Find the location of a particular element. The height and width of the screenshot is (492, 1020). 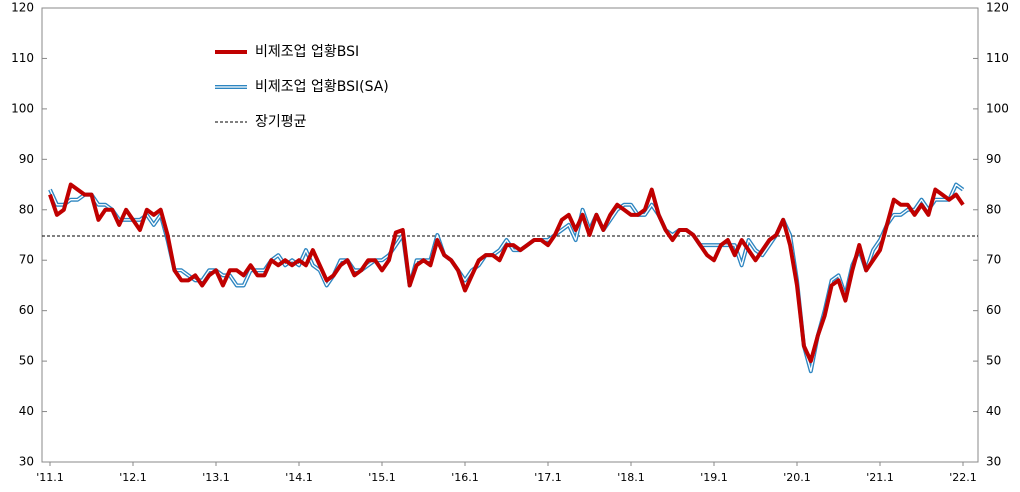

x-tick-label: '16.1 is located at coordinates (465, 477).